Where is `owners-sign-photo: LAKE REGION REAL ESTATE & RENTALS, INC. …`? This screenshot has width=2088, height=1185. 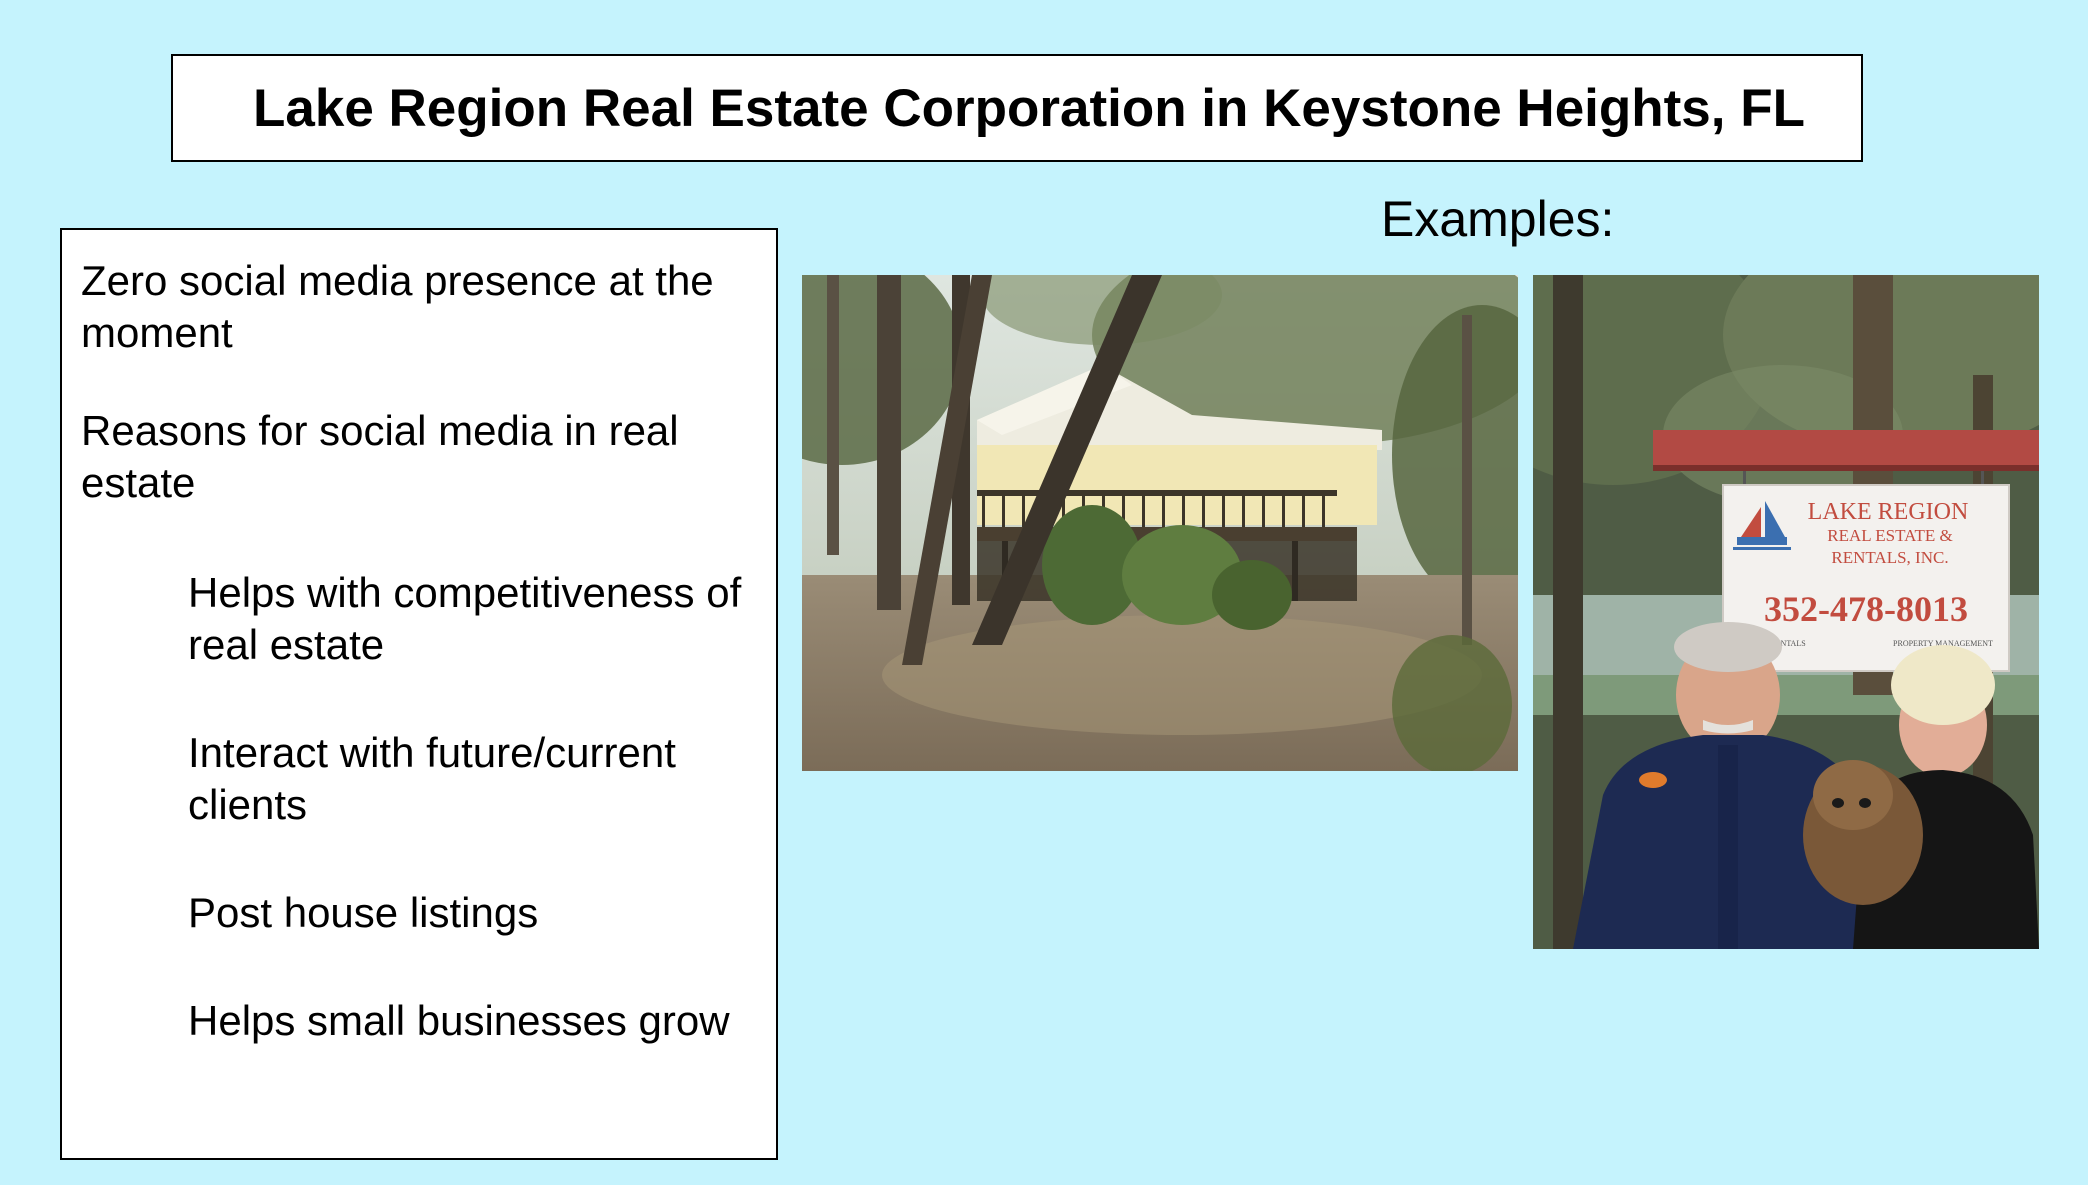 owners-sign-photo: LAKE REGION REAL ESTATE & RENTALS, INC. … is located at coordinates (1786, 612).